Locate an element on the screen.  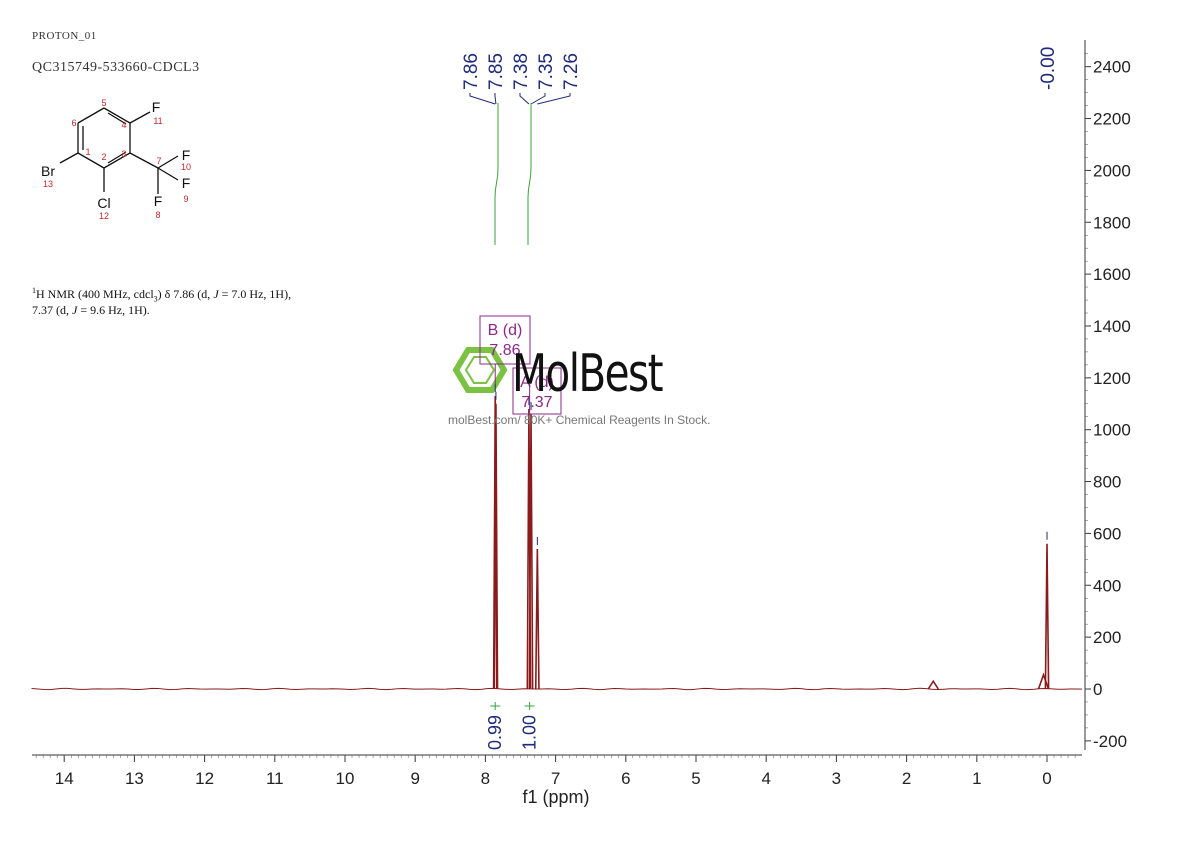
bond-1-br is located at coordinates (69, 158).